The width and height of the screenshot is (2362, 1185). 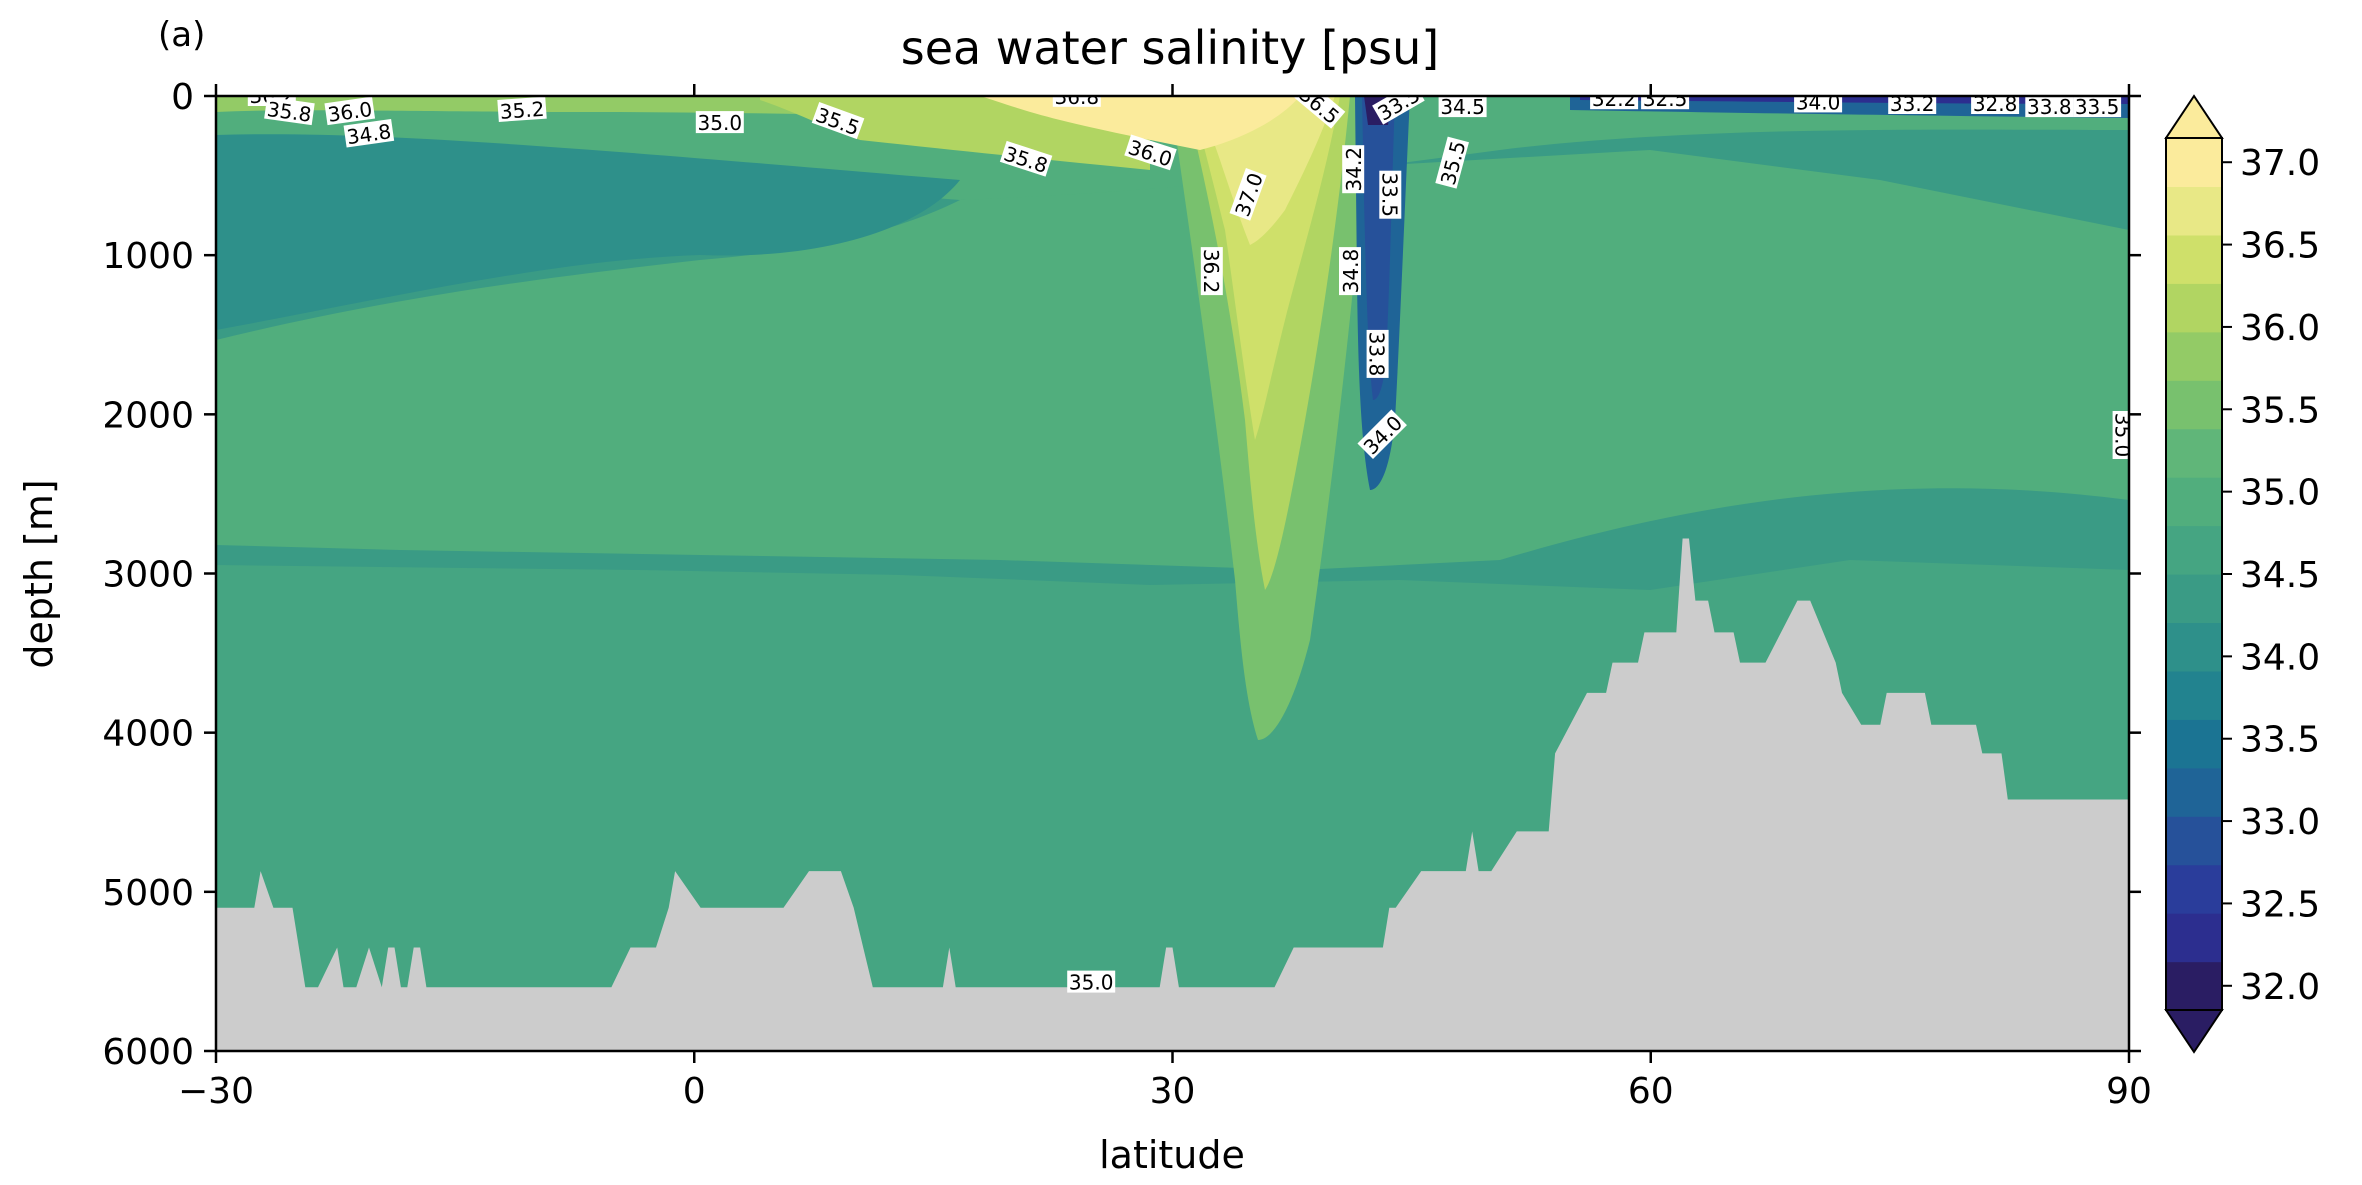 I want to click on contour-label-text: 32.5, so click(x=1665, y=99).